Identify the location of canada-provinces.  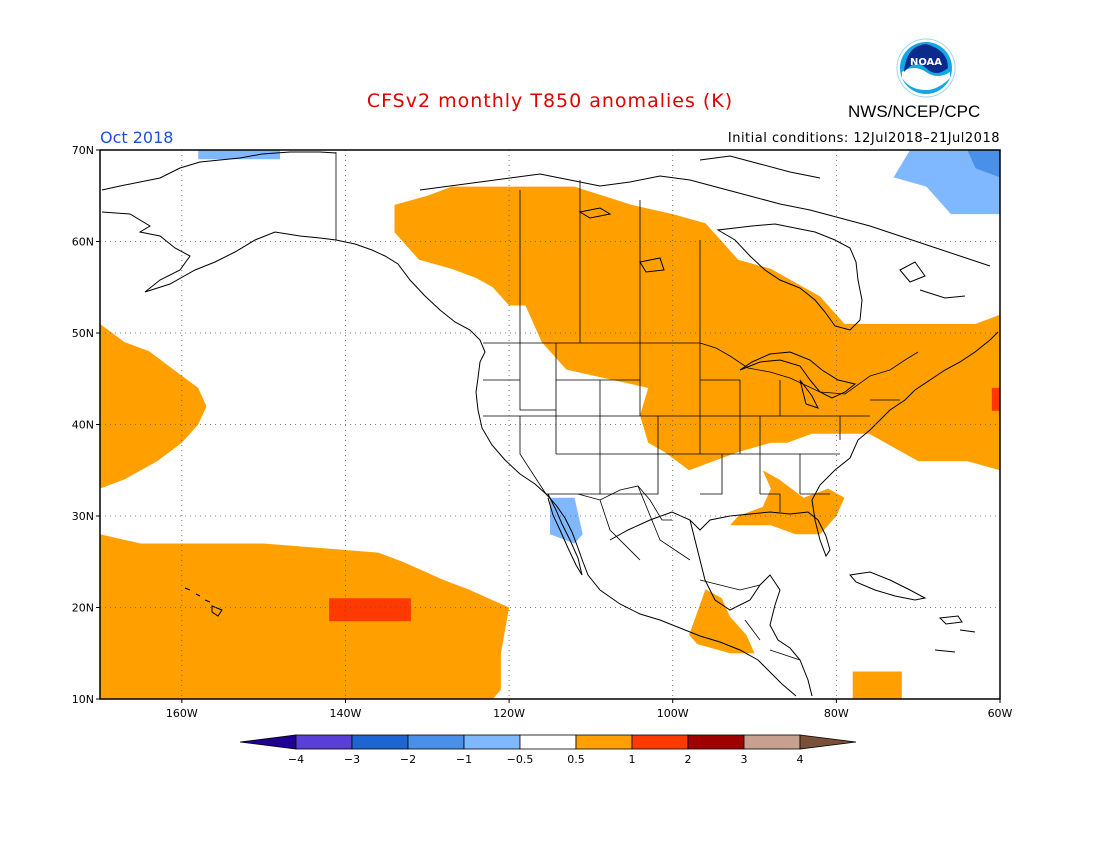
(610, 261).